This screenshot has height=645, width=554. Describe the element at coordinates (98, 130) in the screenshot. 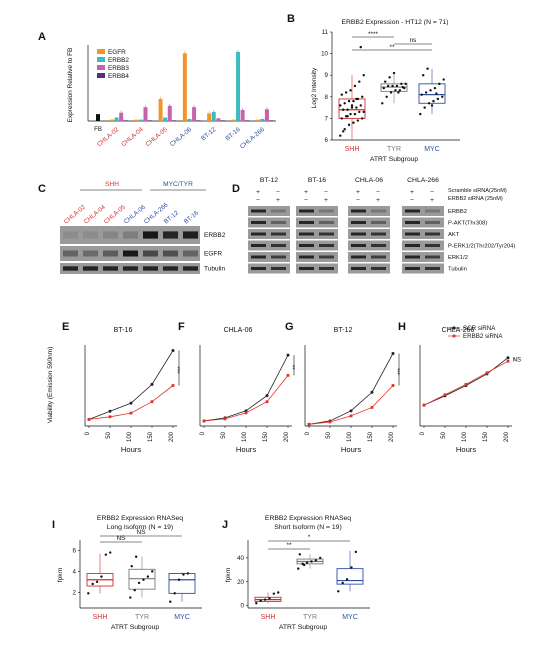

I see `fb-label: FB` at that location.